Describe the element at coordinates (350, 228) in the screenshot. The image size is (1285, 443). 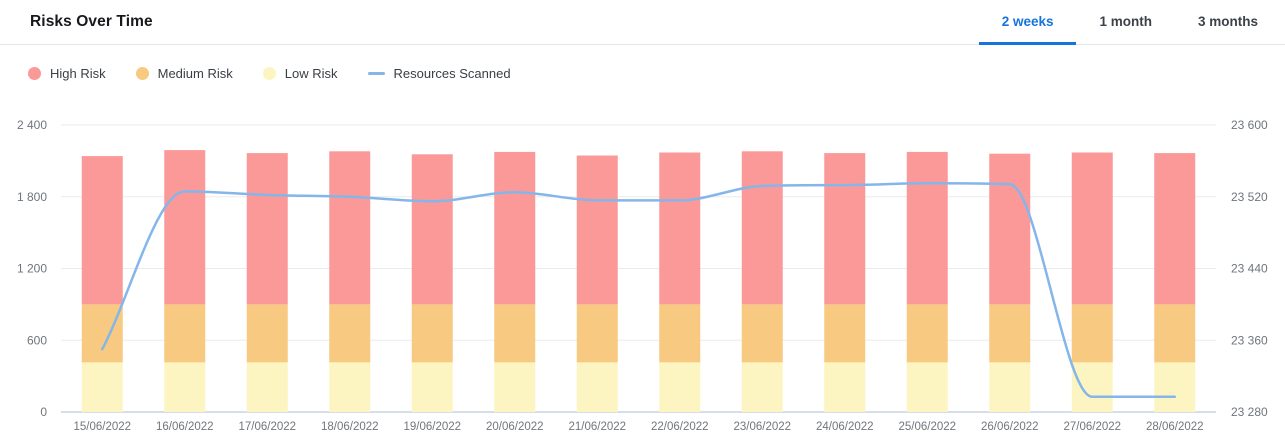
I see `bar-18/06/2022-high-risk` at that location.